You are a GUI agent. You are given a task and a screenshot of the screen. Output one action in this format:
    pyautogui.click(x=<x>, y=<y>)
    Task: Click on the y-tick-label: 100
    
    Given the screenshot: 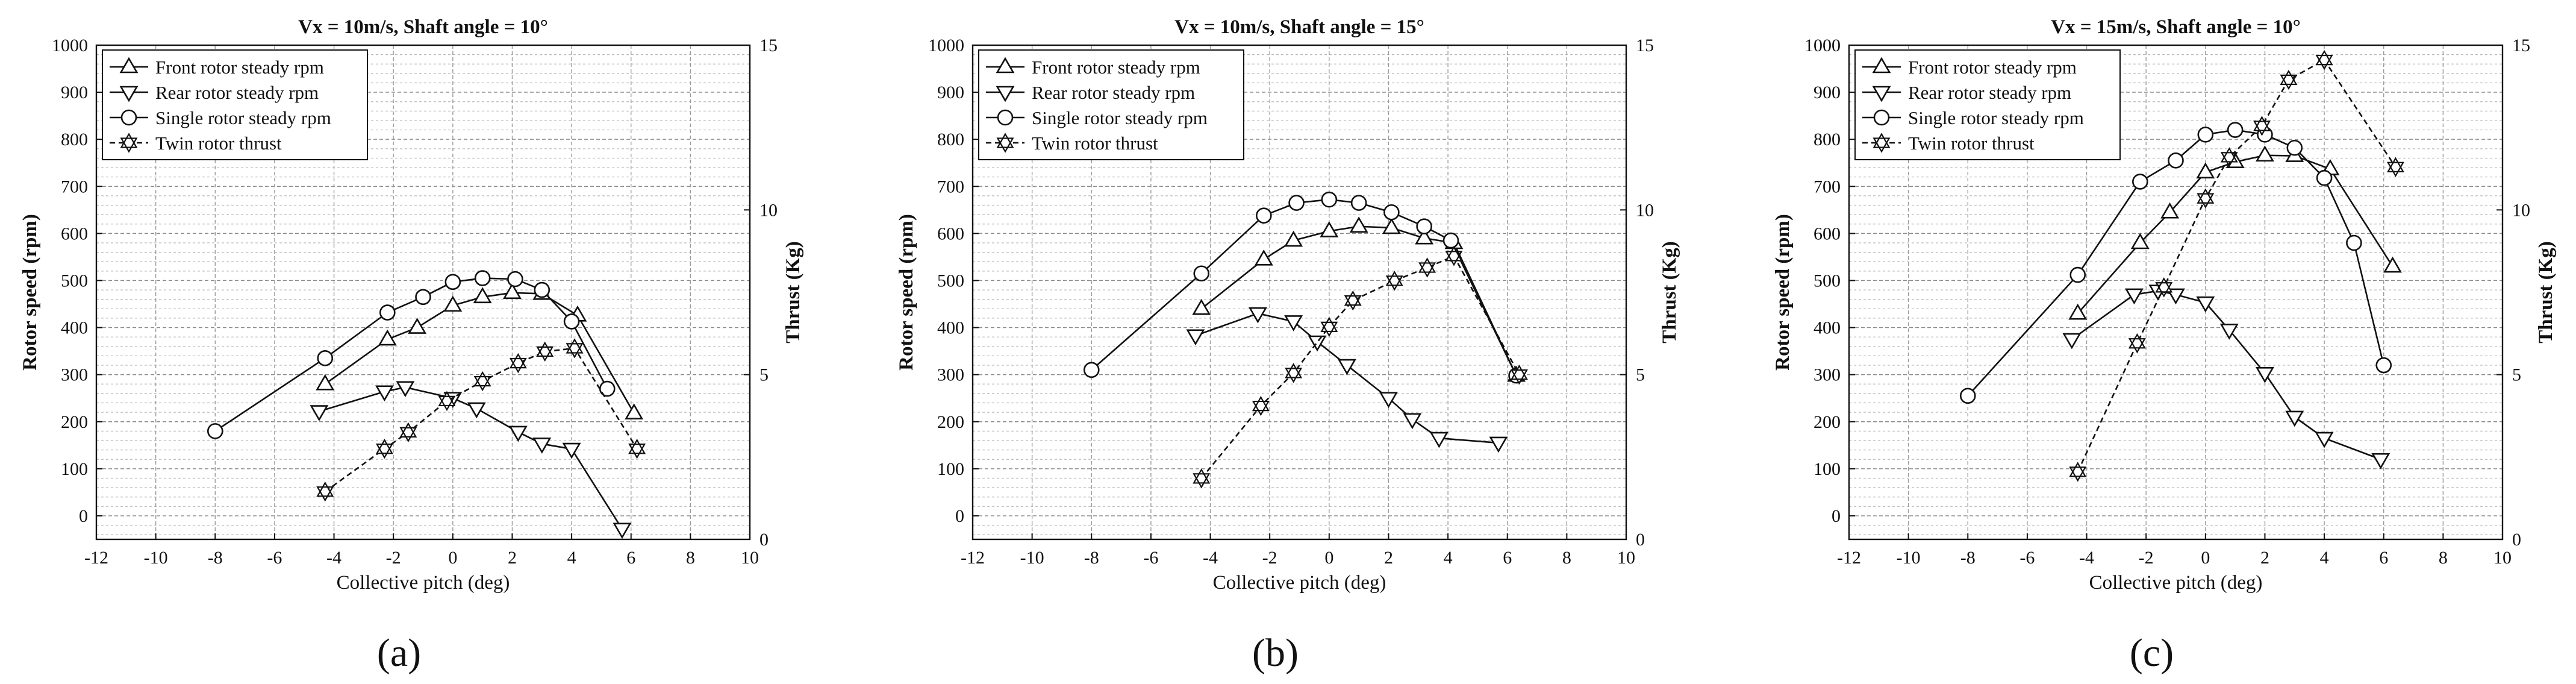 What is the action you would take?
    pyautogui.click(x=74, y=469)
    